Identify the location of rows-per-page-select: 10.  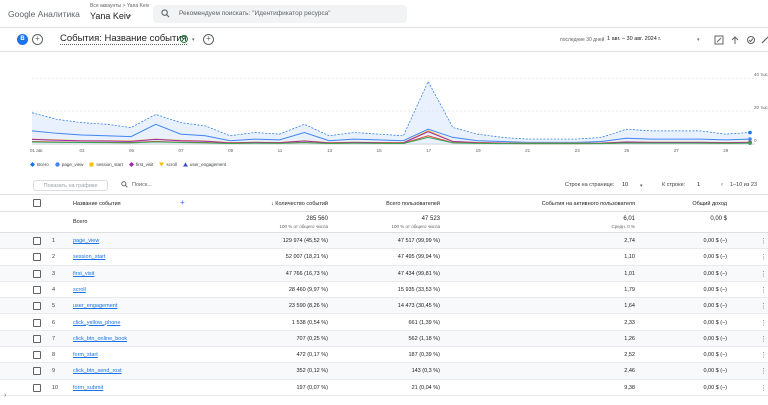
(625, 185).